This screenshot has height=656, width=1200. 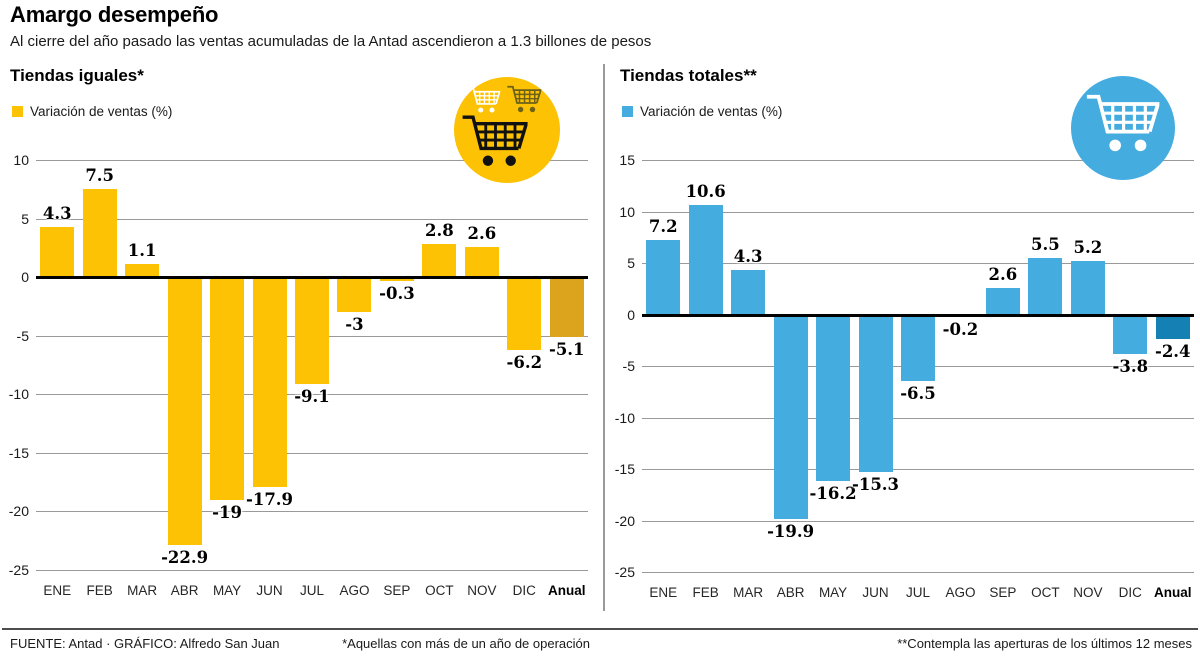 I want to click on x-label-ABR: ABR, so click(x=790, y=592).